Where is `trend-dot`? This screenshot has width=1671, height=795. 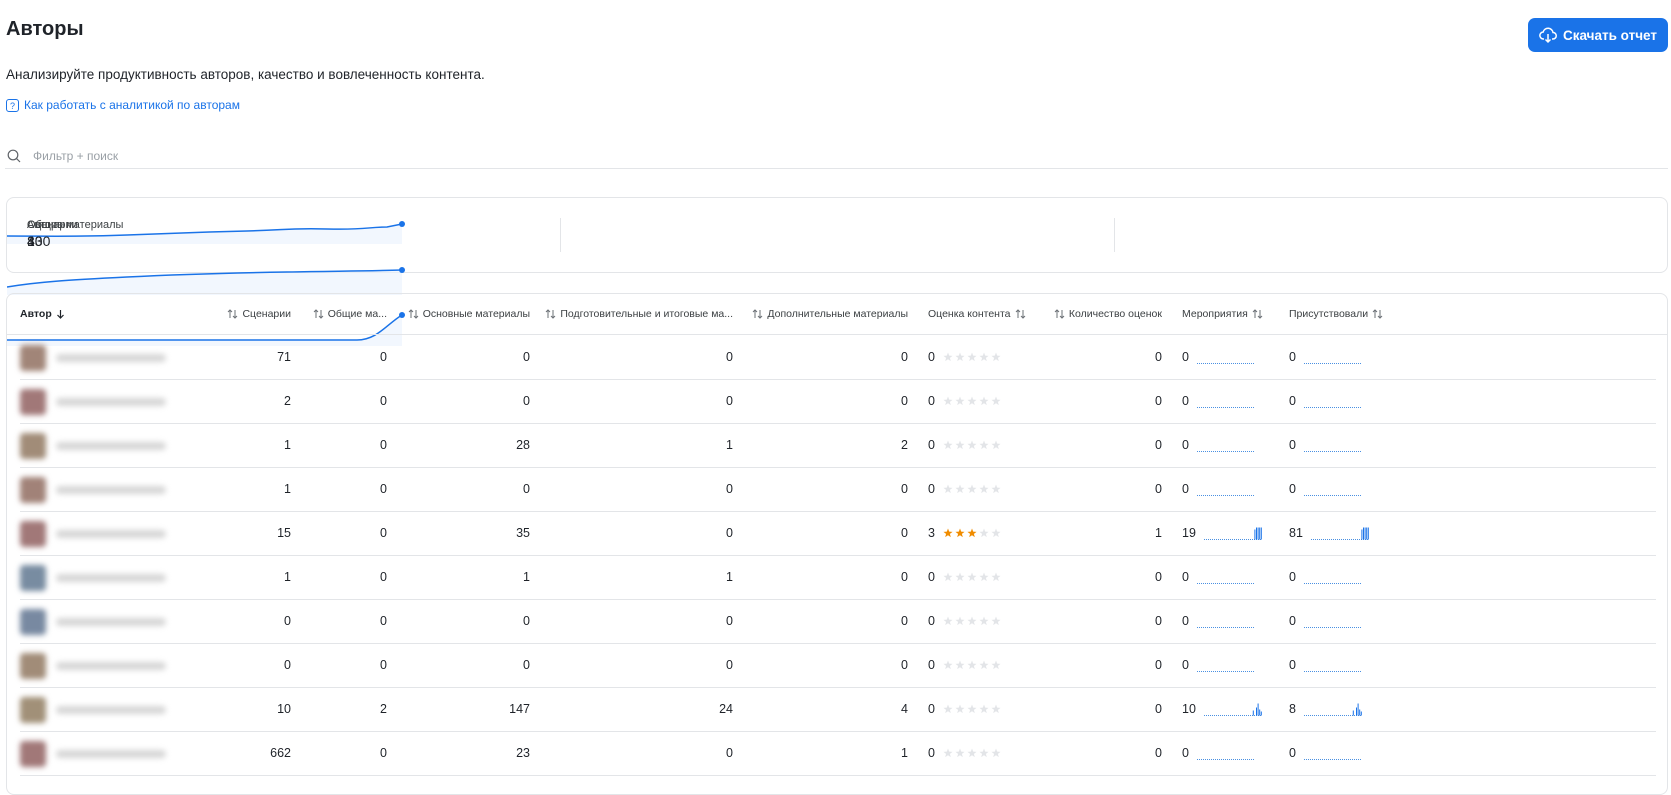
trend-dot is located at coordinates (402, 315).